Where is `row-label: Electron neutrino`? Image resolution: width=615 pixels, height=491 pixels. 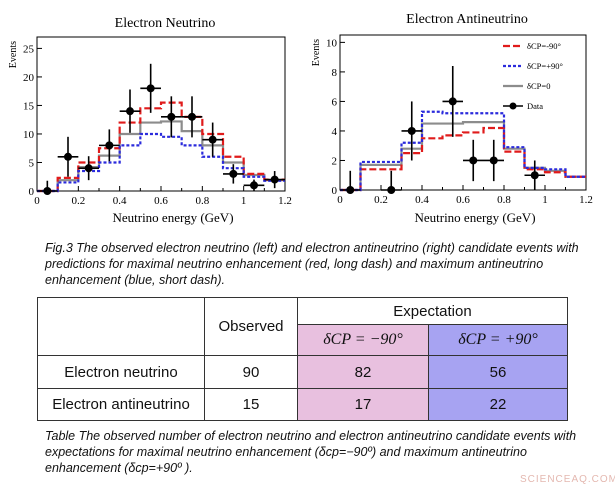
row-label: Electron neutrino is located at coordinates (121, 372).